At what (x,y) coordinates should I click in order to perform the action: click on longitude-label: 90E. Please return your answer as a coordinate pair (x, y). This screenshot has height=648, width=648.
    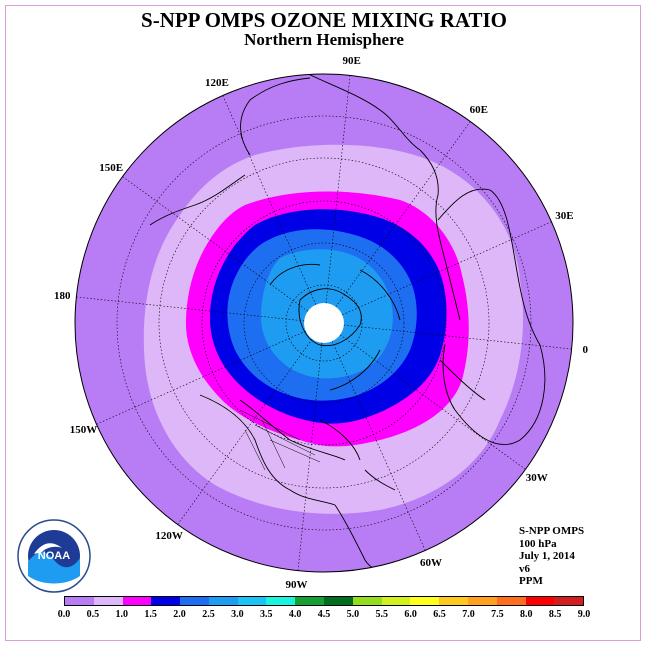
    Looking at the image, I should click on (351, 61).